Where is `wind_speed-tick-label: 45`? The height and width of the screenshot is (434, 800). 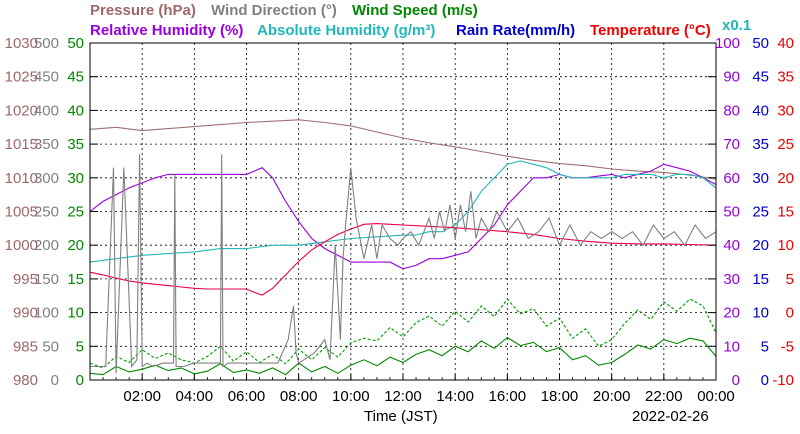 wind_speed-tick-label: 45 is located at coordinates (75, 77).